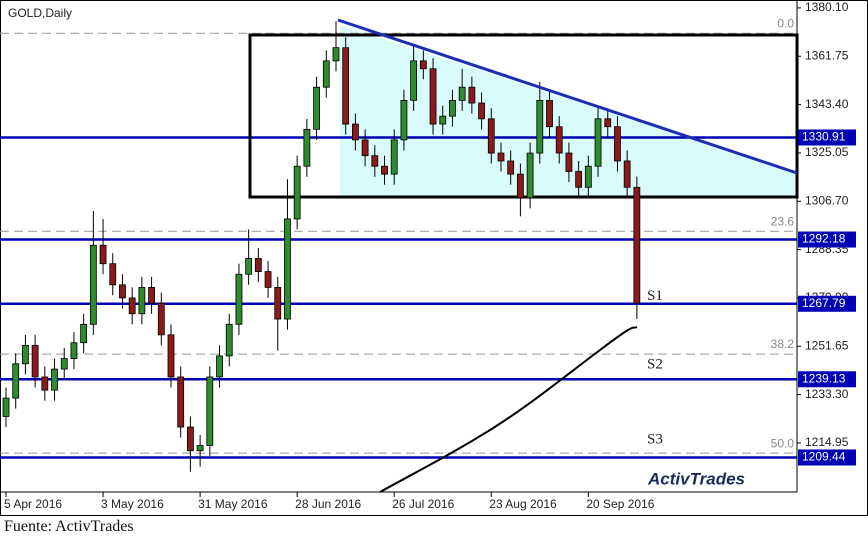 Image resolution: width=868 pixels, height=542 pixels. Describe the element at coordinates (824, 239) in the screenshot. I see `price-label: 1292.18` at that location.